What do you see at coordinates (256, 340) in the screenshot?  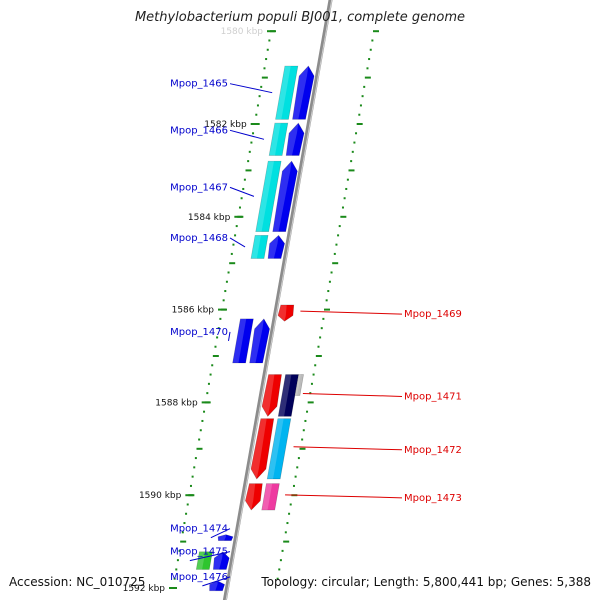 I see `gene-mpop_1470-shade` at bounding box center [256, 340].